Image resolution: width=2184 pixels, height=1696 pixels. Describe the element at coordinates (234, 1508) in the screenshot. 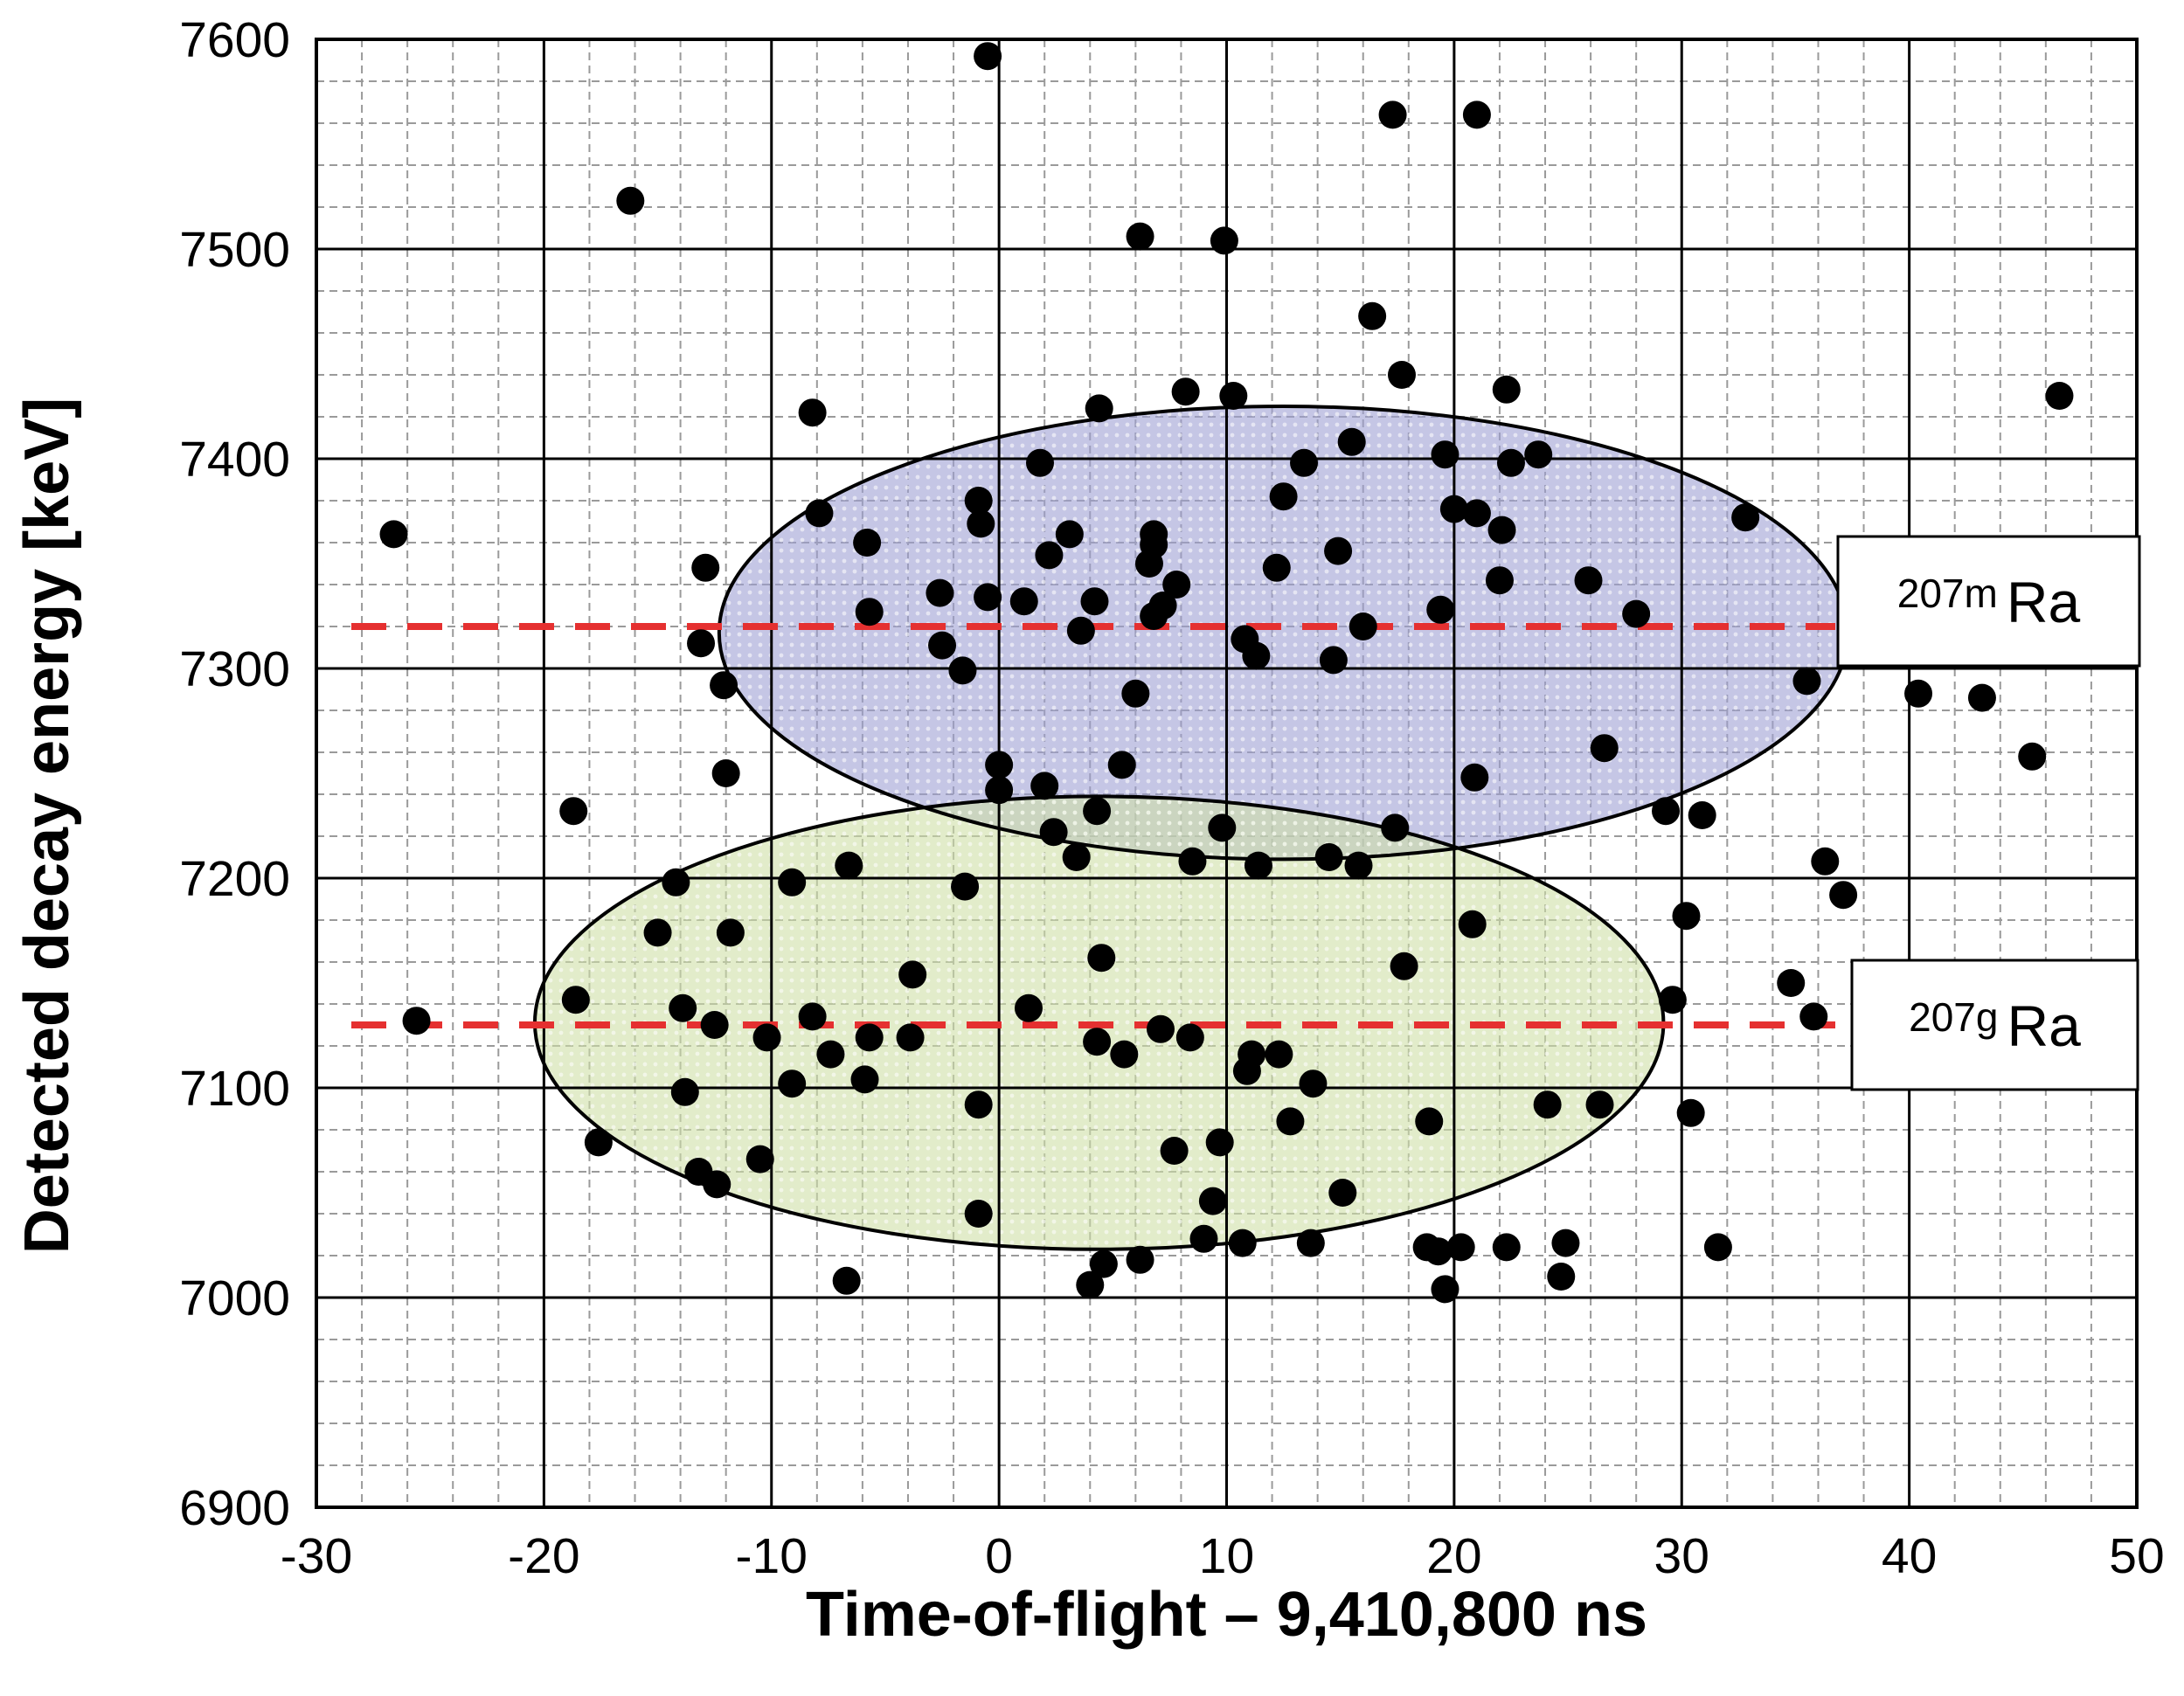

I see `y-tick-label: 6900` at that location.